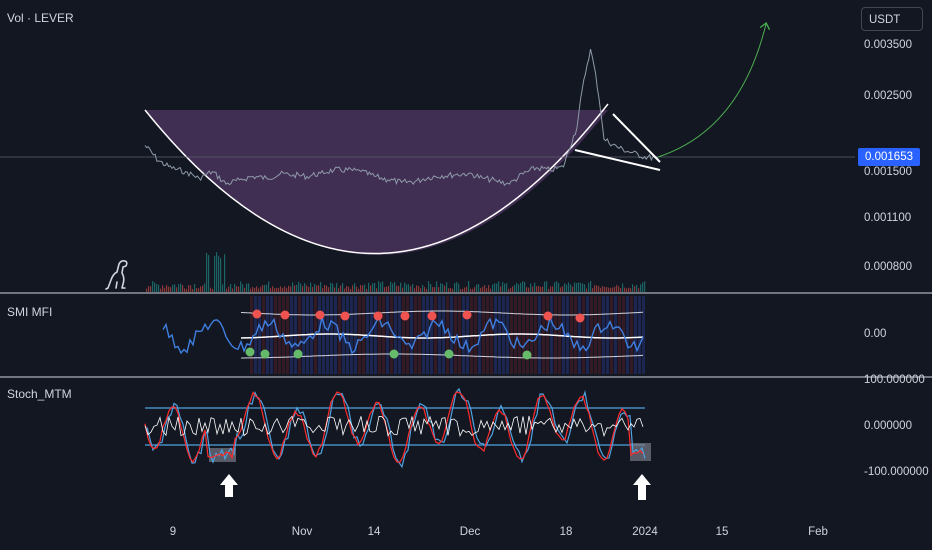 This screenshot has height=550, width=932. What do you see at coordinates (818, 532) in the screenshot?
I see `time-axis-label: Feb` at bounding box center [818, 532].